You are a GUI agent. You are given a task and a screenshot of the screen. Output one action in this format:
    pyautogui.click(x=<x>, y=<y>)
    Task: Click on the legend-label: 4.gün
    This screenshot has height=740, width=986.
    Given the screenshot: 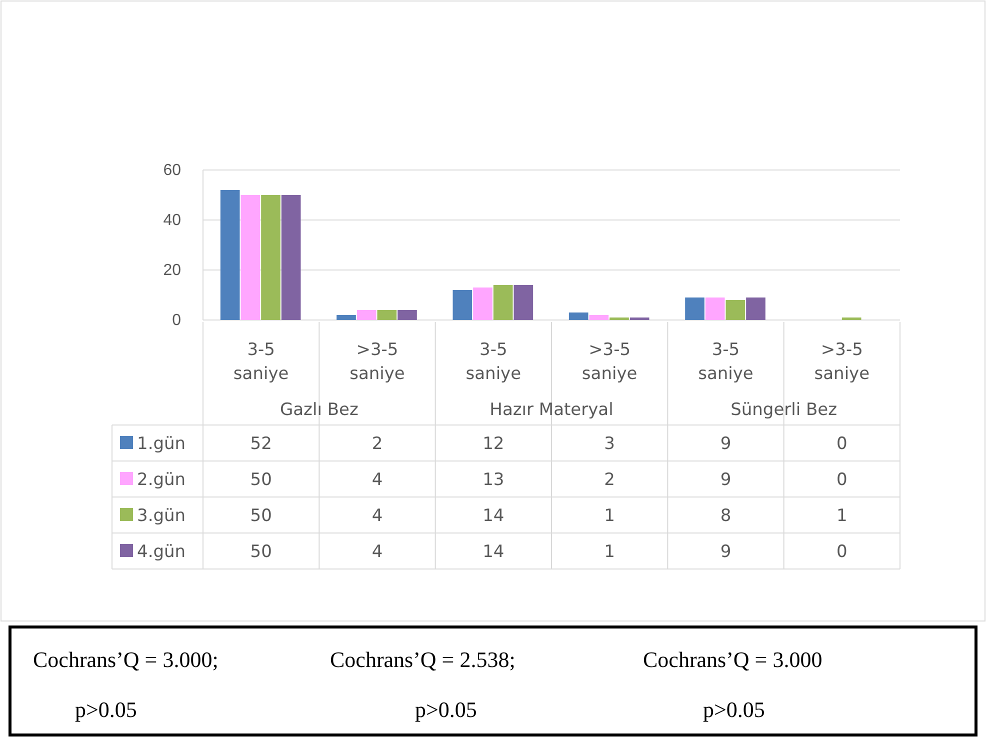 What is the action you would take?
    pyautogui.click(x=161, y=552)
    